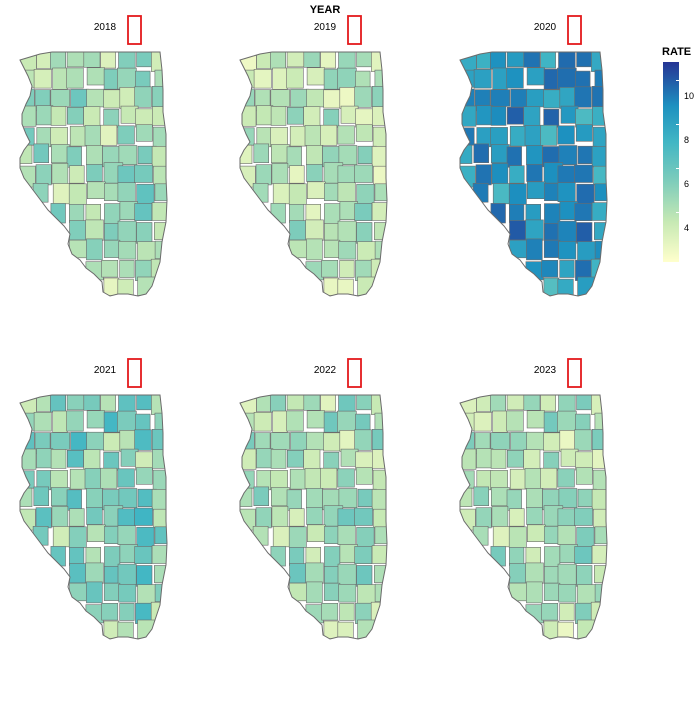 This screenshot has height=705, width=698. I want to click on panel-2020: 2020, so click(545, 188).